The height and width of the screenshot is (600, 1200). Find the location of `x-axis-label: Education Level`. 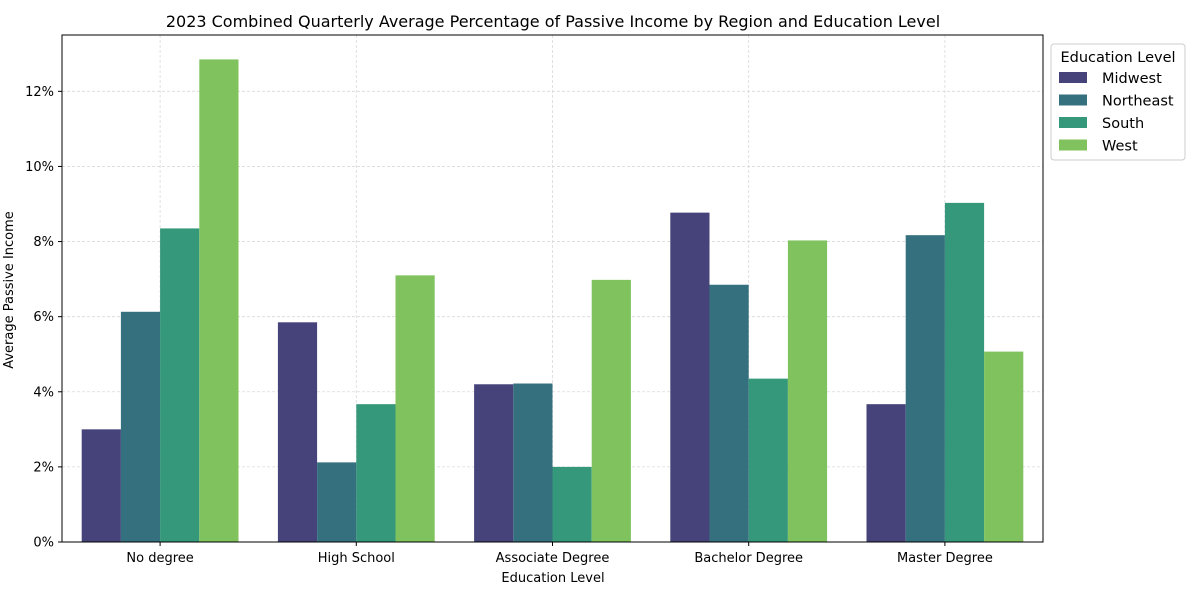

x-axis-label: Education Level is located at coordinates (552, 578).